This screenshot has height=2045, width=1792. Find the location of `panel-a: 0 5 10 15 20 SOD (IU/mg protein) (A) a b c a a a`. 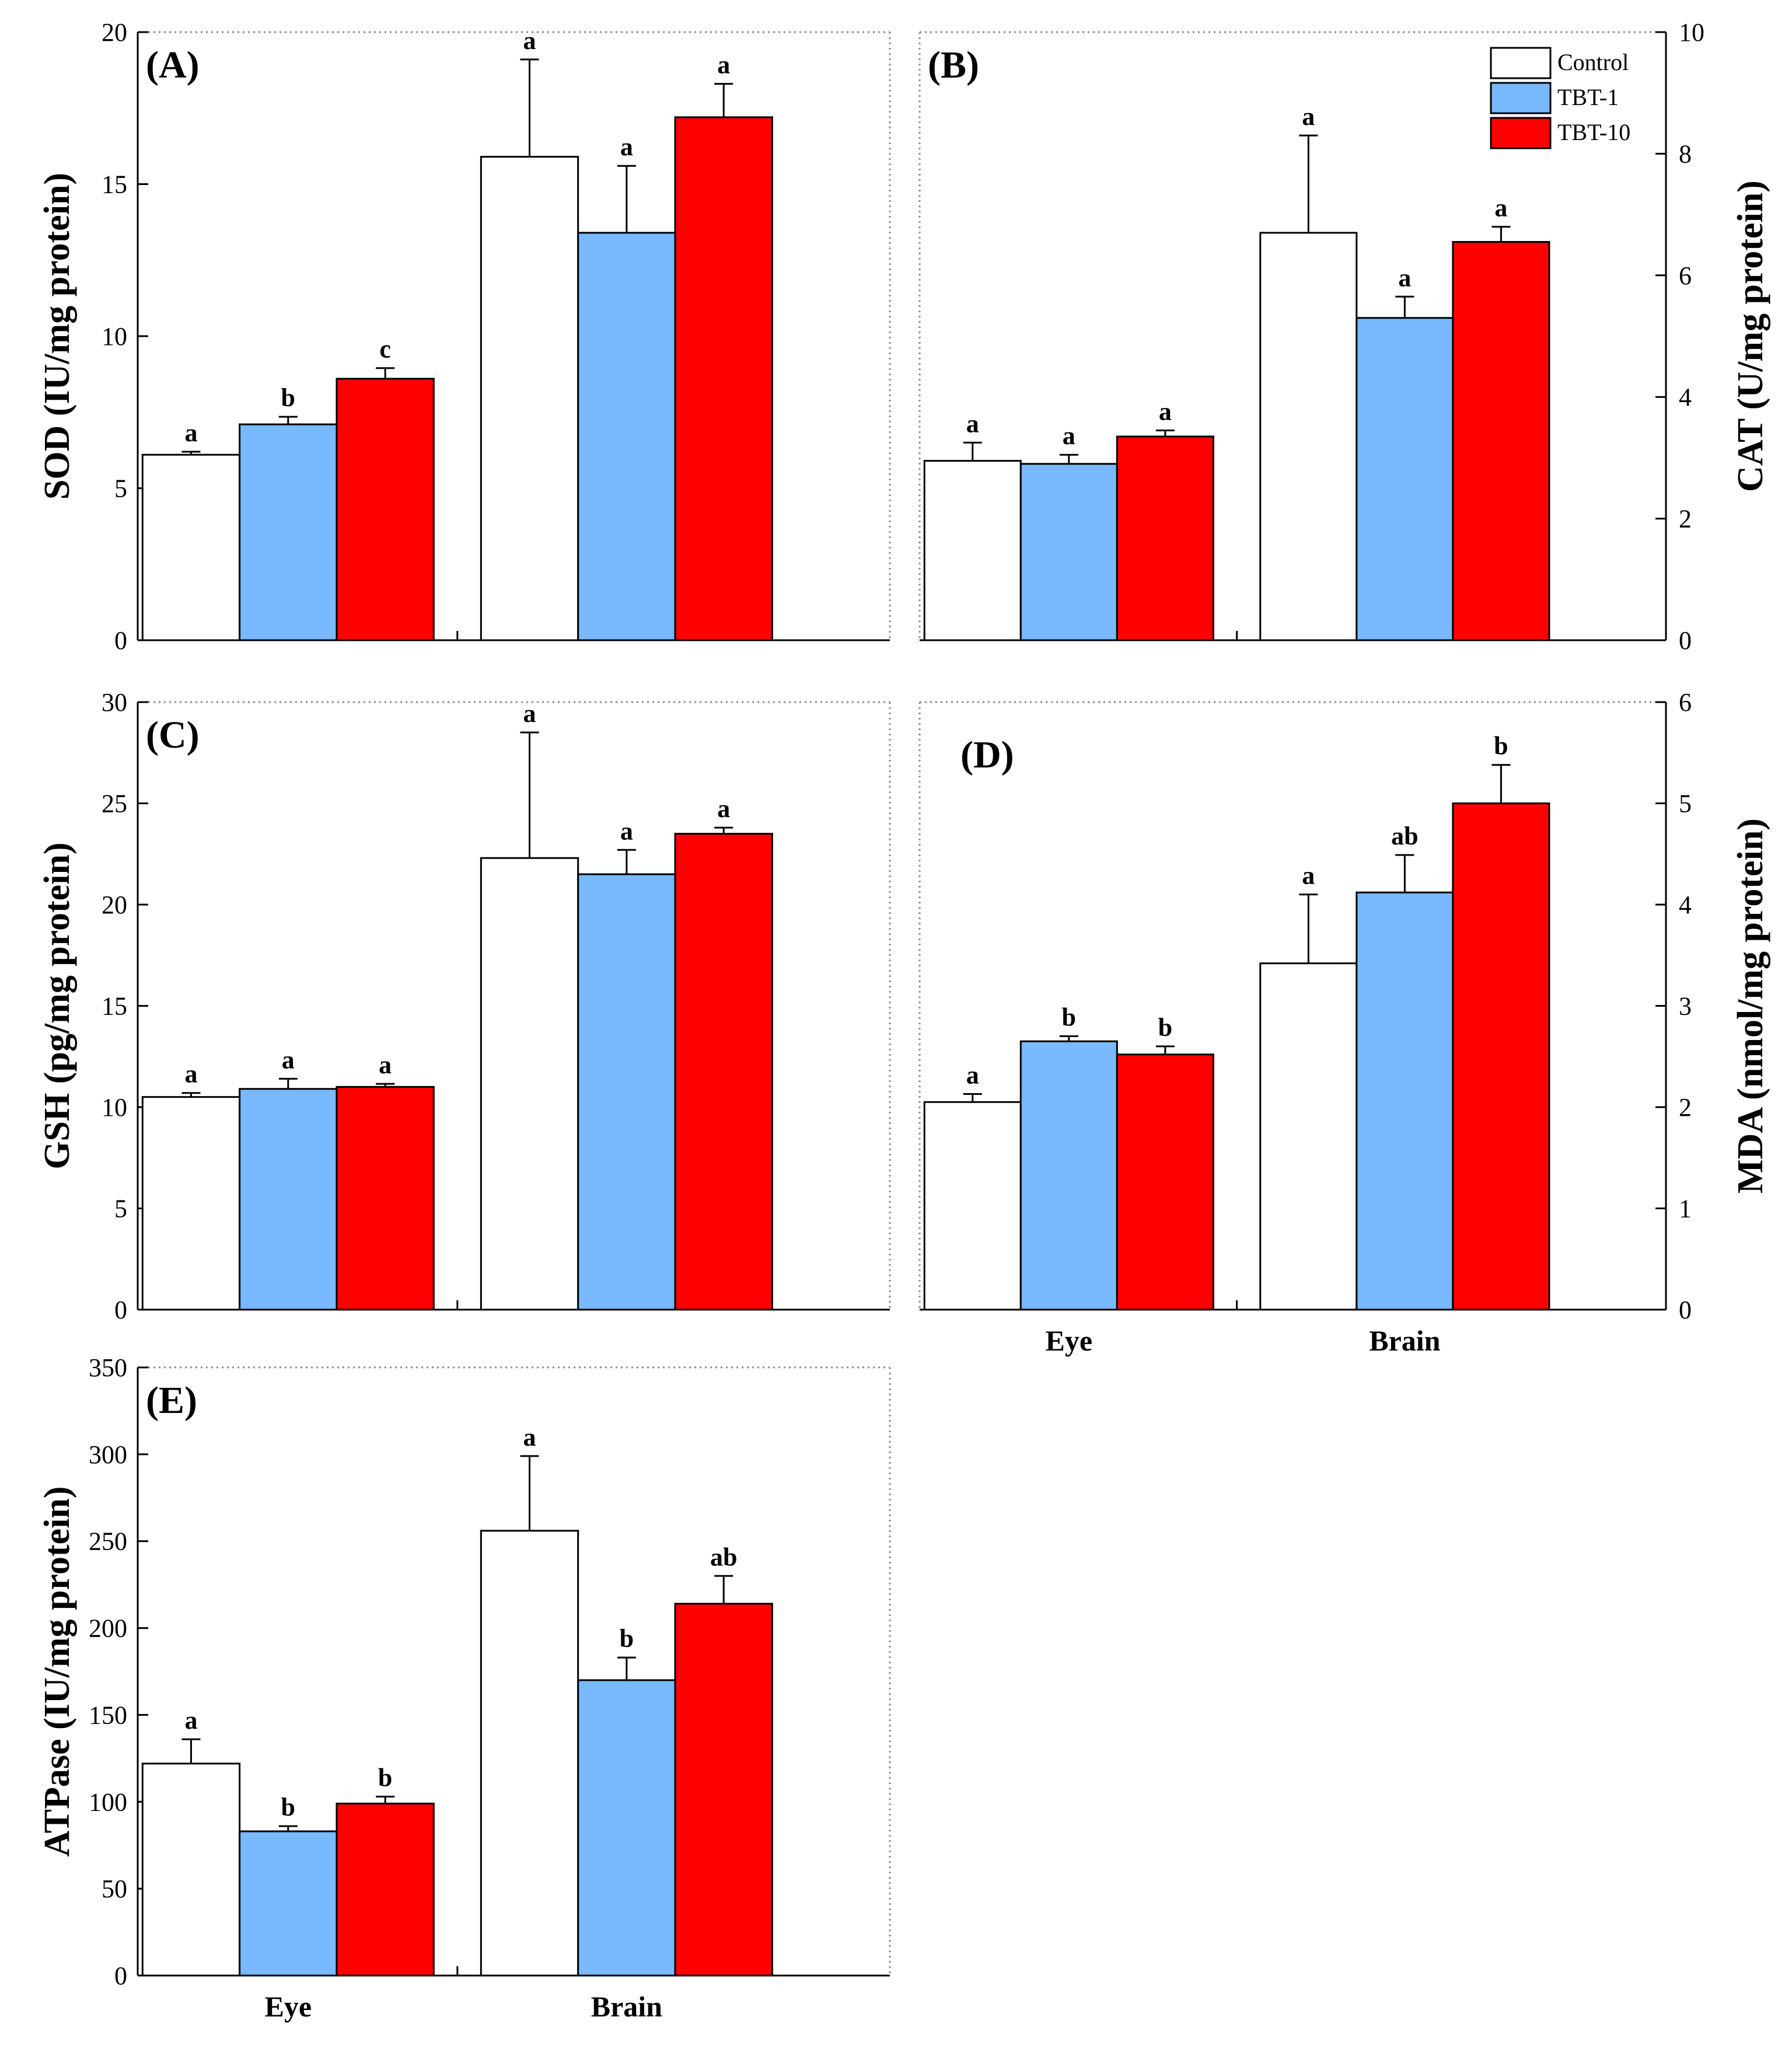

panel-a: 0 5 10 15 20 SOD (IU/mg protein) (A) a b c a a a is located at coordinates (464, 336).